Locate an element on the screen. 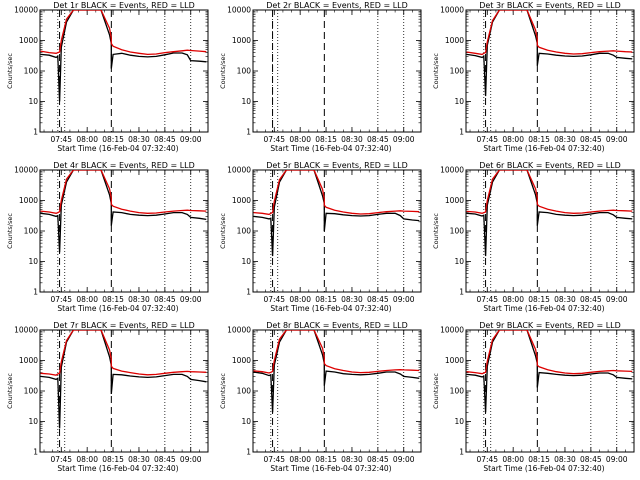  panel-title: Det 1r BLACK = Events, RED = LLD is located at coordinates (124, 5).